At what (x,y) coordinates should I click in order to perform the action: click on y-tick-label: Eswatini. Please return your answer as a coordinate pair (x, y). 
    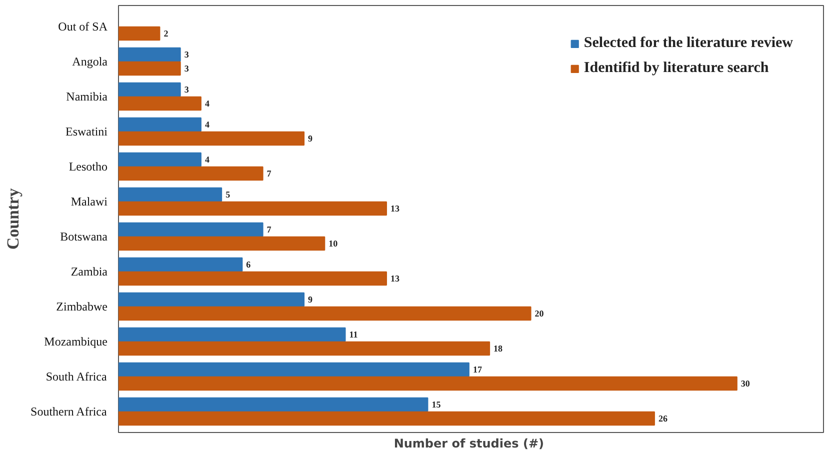
    Looking at the image, I should click on (87, 131).